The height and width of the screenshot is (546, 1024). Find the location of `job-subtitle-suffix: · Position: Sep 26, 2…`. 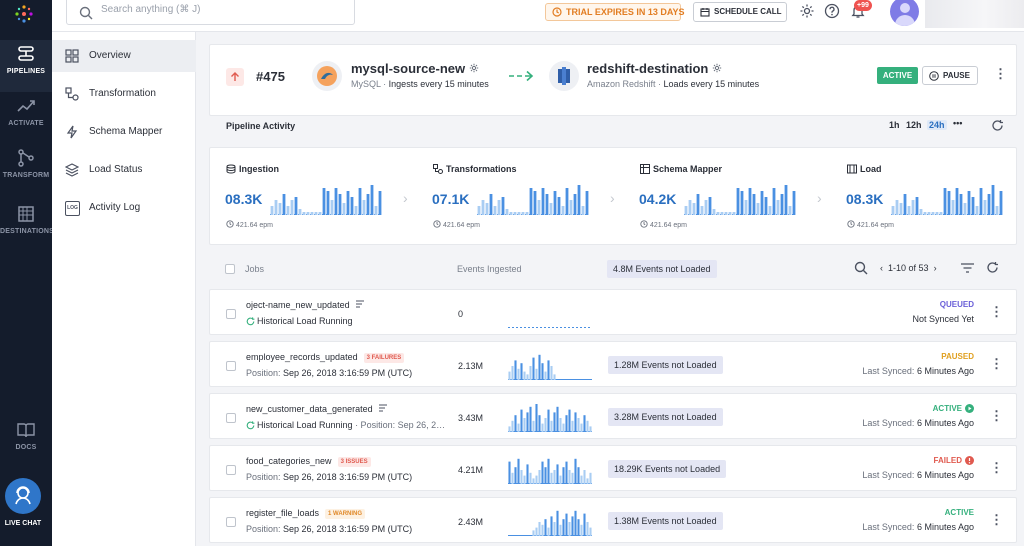

job-subtitle-suffix: · Position: Sep 26, 2… is located at coordinates (399, 425).